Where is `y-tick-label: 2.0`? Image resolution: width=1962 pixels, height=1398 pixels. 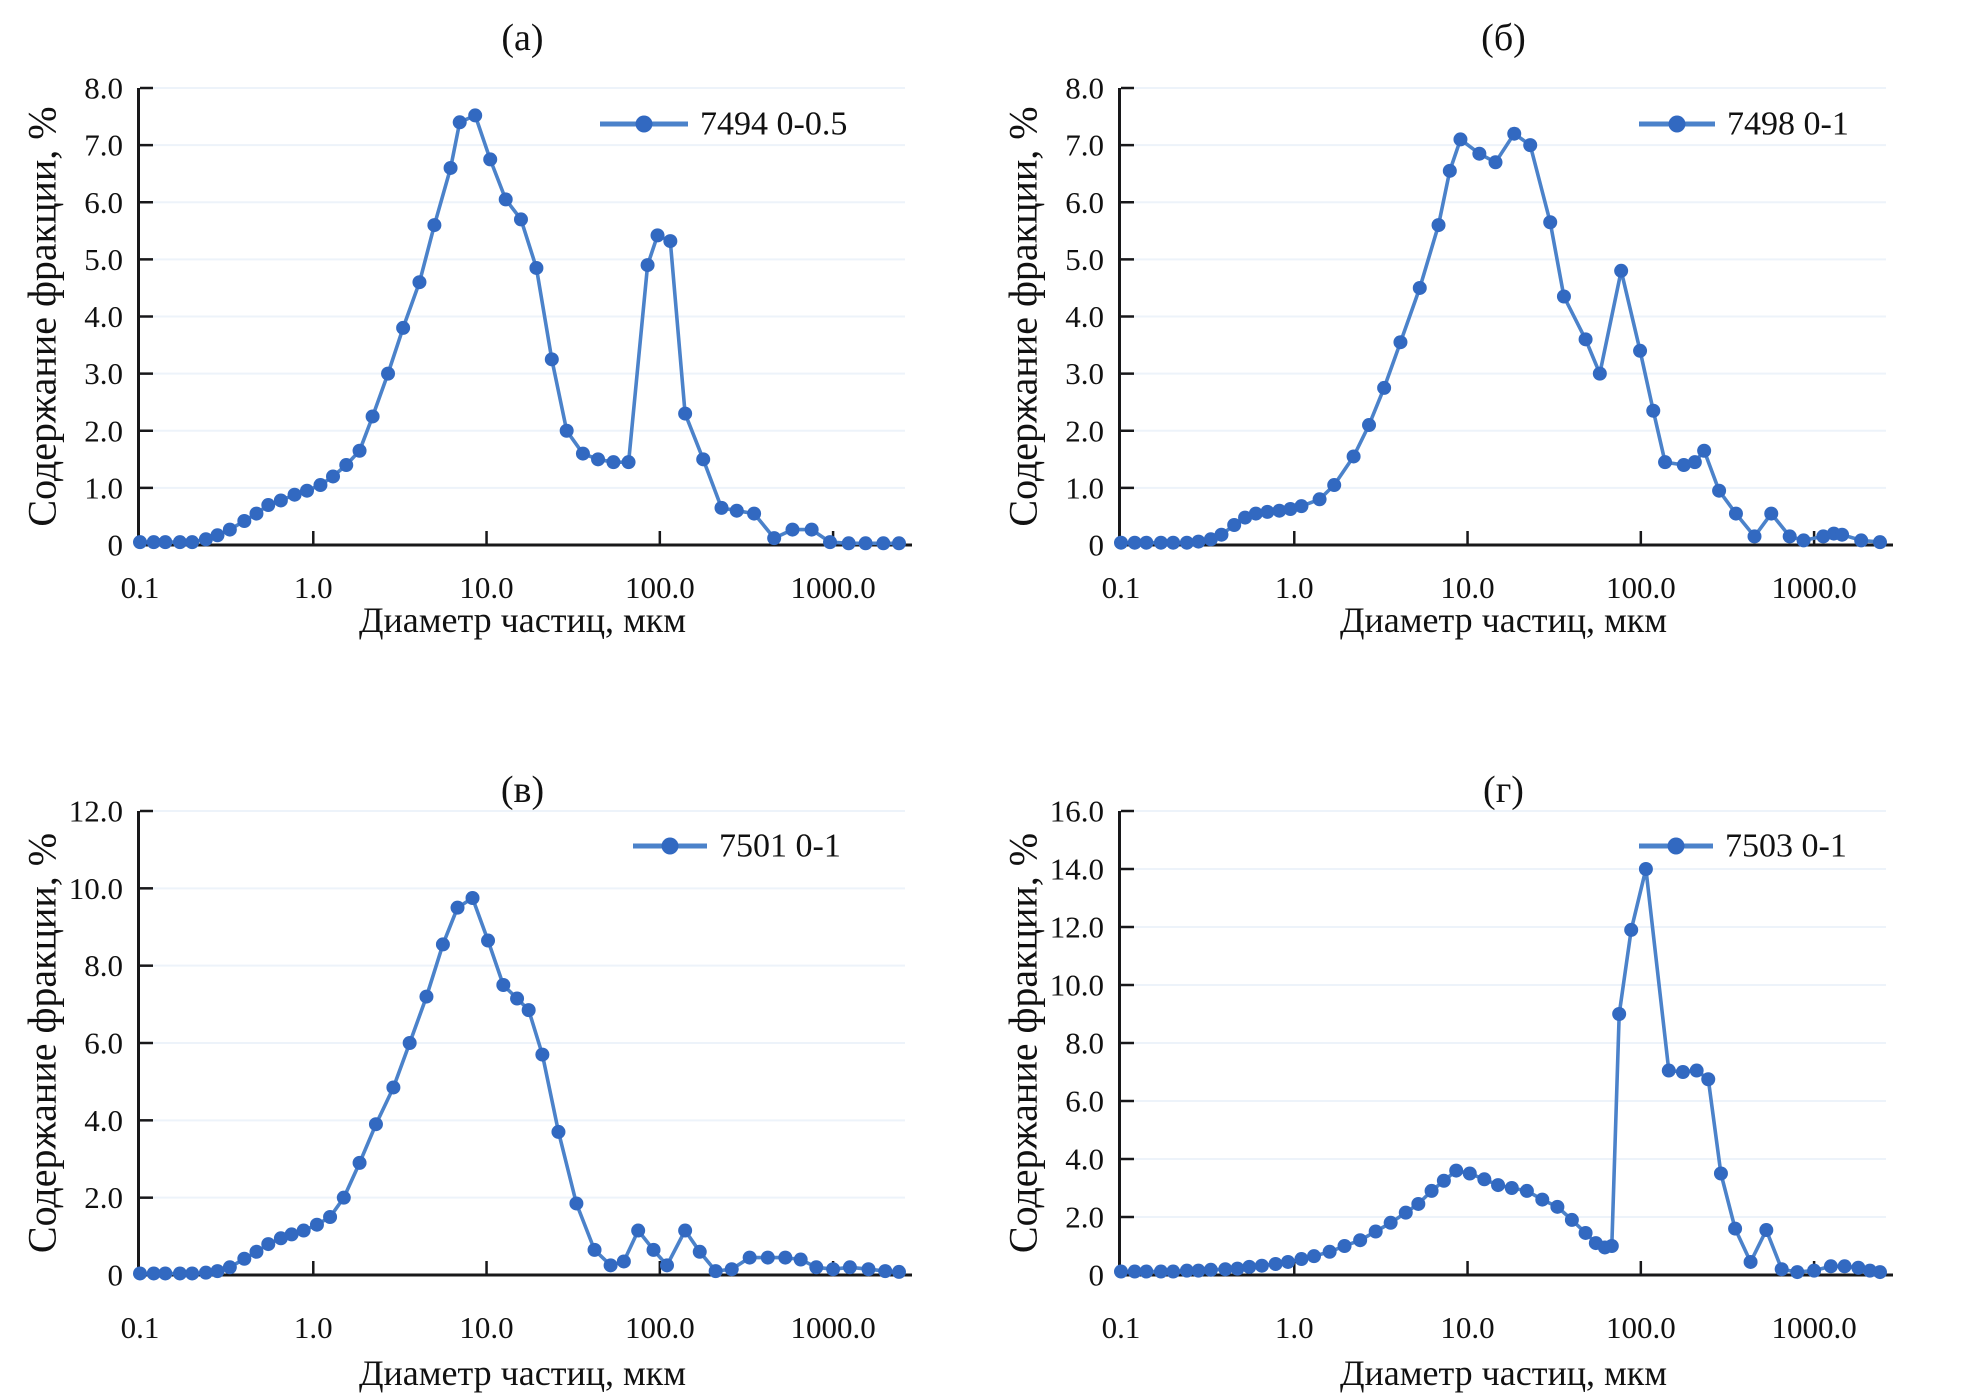 y-tick-label: 2.0 is located at coordinates (103, 430).